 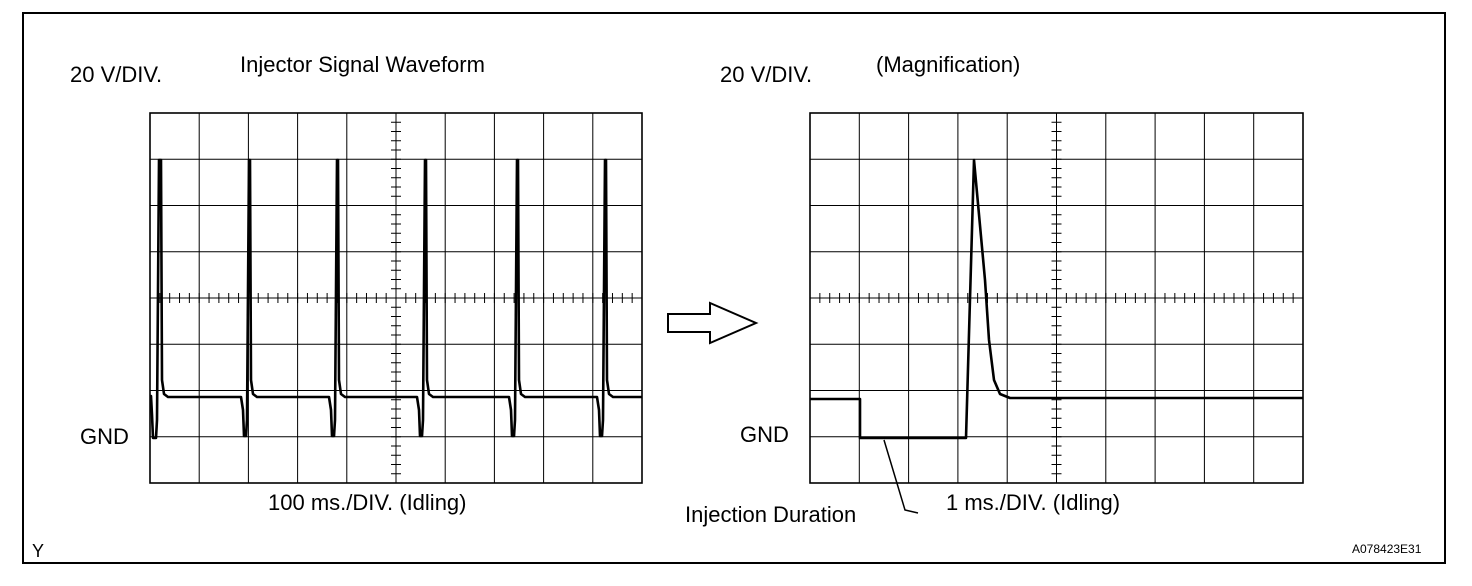 I want to click on figure-id: A078423E31, so click(x=1387, y=549).